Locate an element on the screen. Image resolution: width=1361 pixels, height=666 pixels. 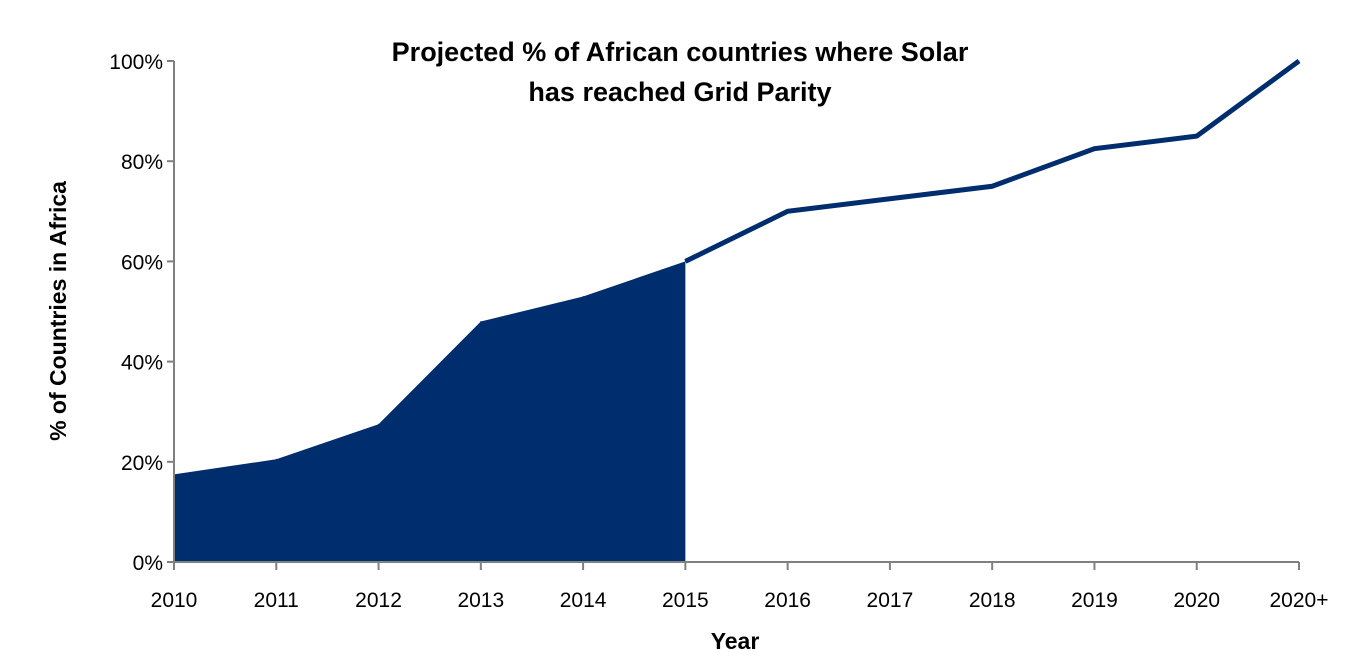
x-tick-label: 2018 is located at coordinates (992, 600).